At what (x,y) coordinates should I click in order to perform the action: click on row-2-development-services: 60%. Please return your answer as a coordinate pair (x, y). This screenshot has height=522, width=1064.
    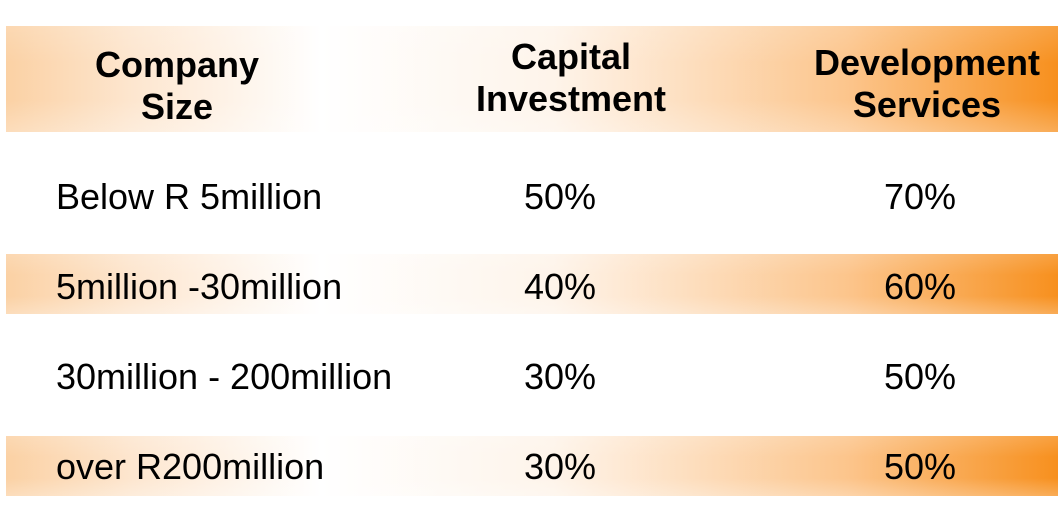
    Looking at the image, I should click on (920, 286).